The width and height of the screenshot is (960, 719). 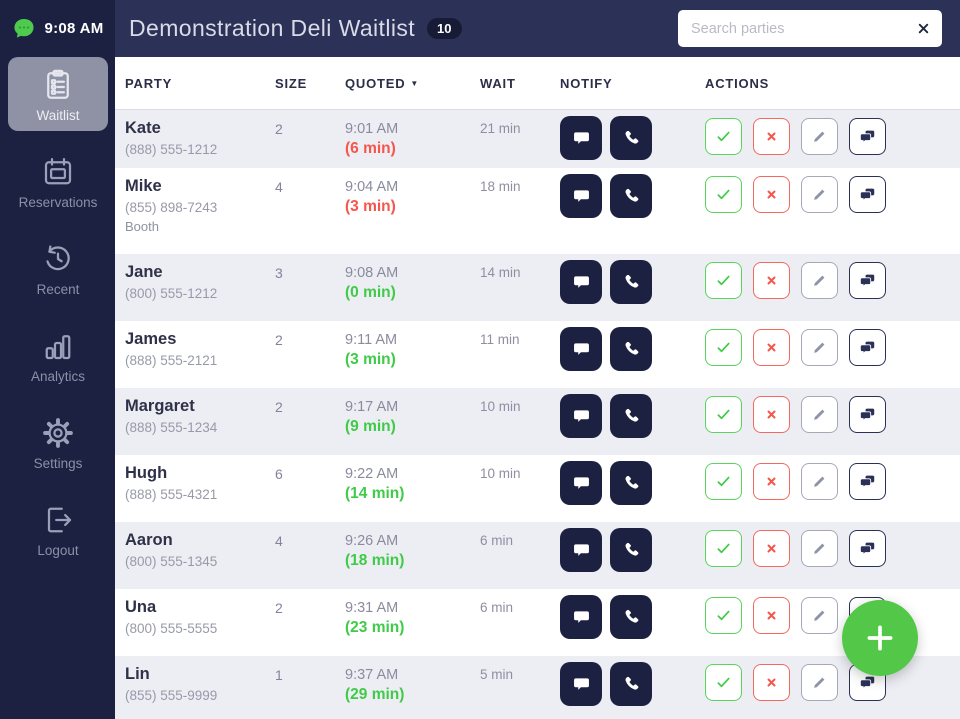 I want to click on quoted-delta: (18 min), so click(x=375, y=560).